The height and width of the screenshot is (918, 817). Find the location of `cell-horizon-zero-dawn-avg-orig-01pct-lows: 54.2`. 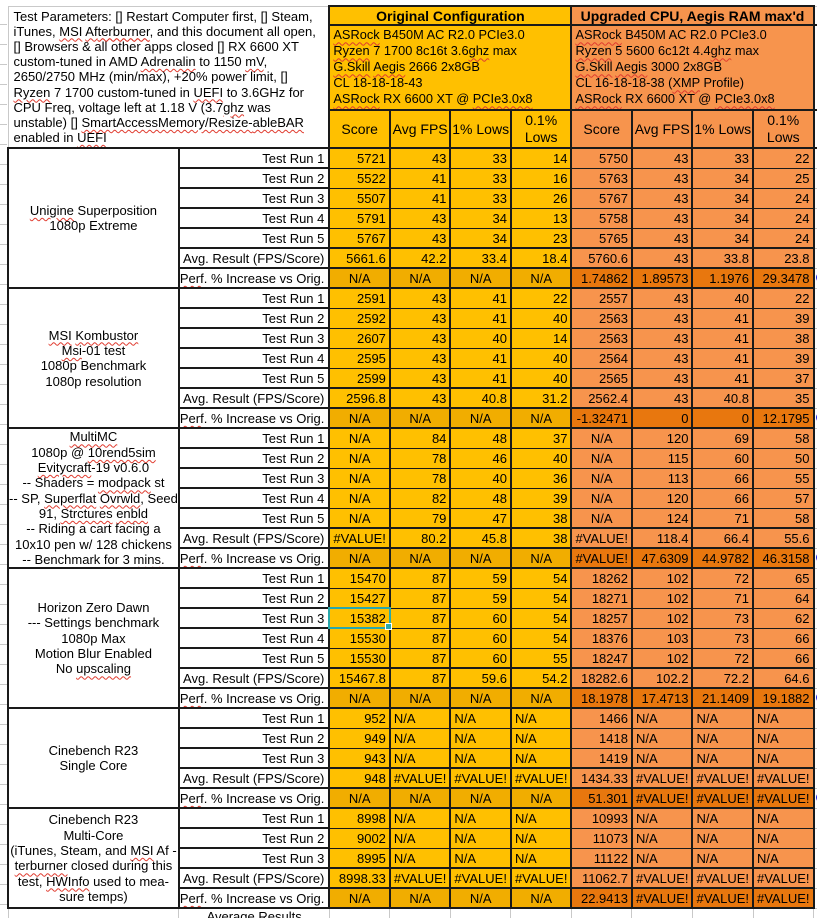

cell-horizon-zero-dawn-avg-orig-01pct-lows: 54.2 is located at coordinates (541, 678).